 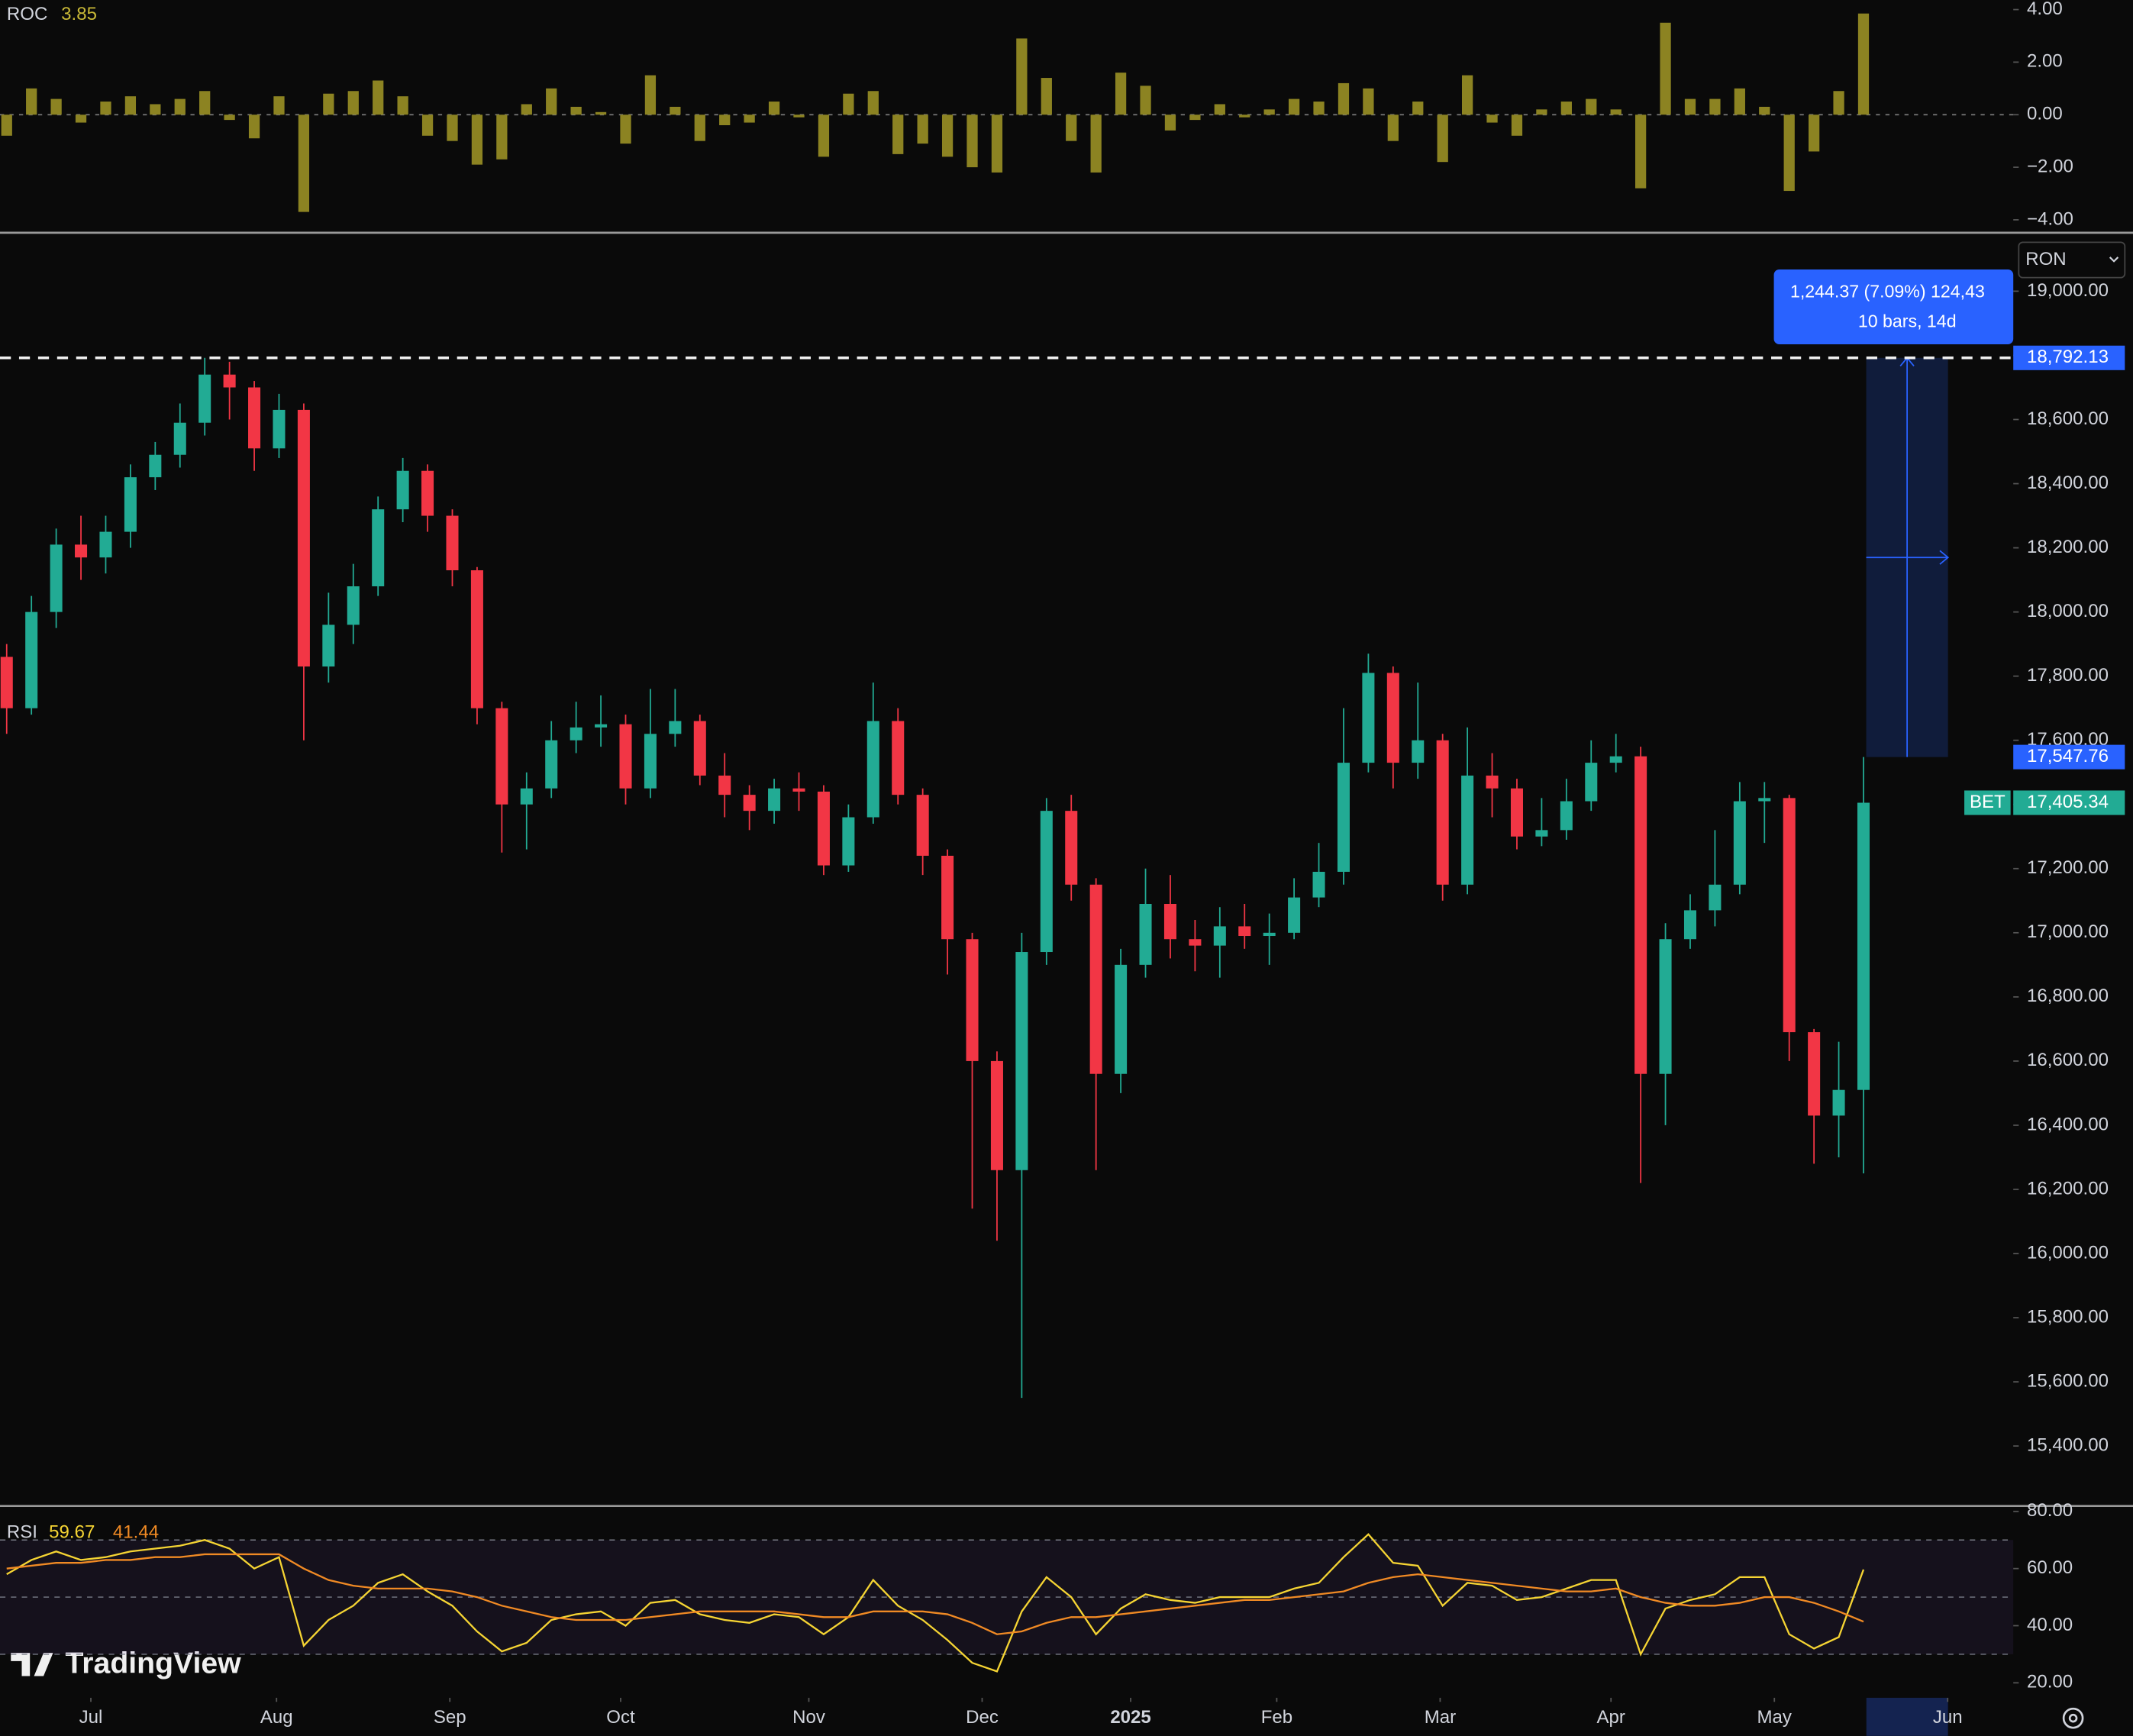 What do you see at coordinates (2069, 357) in the screenshot?
I see `price-label-bg` at bounding box center [2069, 357].